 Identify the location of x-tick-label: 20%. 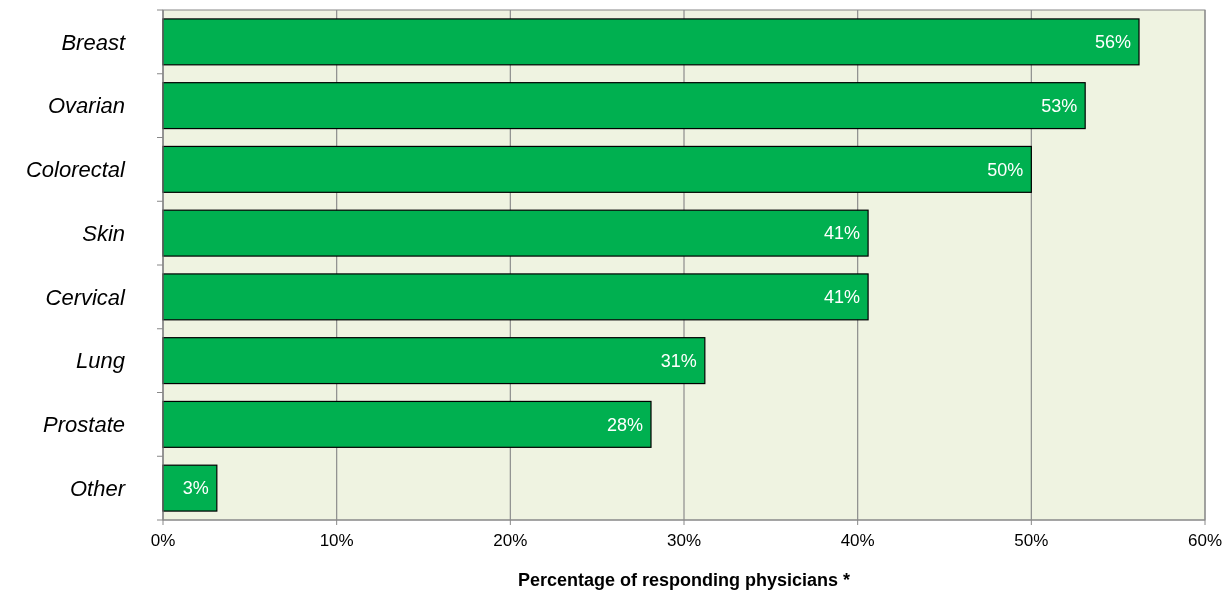
(510, 540).